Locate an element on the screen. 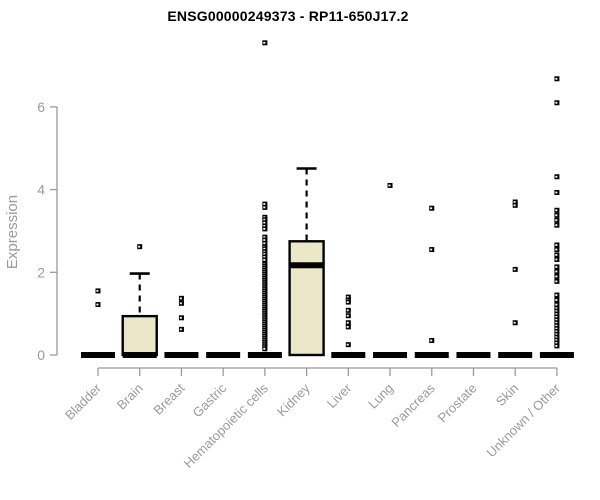 This screenshot has height=500, width=600. collapsed-box-bladder is located at coordinates (98, 355).